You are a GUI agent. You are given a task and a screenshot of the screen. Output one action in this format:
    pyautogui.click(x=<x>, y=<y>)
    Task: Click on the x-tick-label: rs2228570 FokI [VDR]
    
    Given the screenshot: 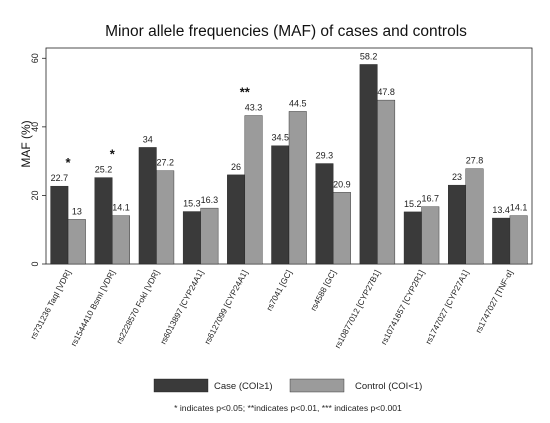 What is the action you would take?
    pyautogui.click(x=137, y=306)
    